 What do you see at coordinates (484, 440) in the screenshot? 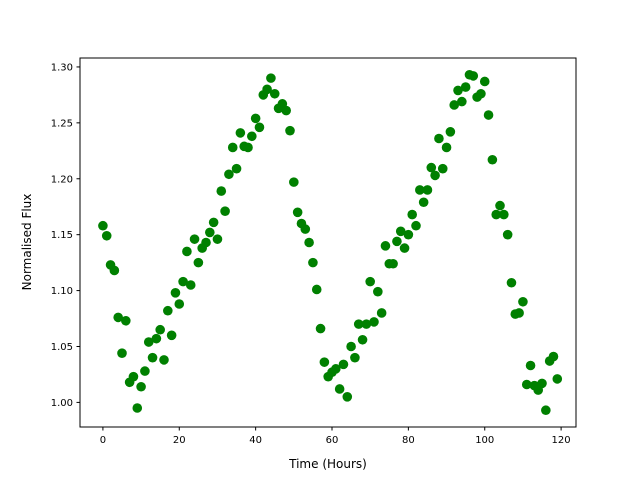
I see `x-tick-label: 100` at bounding box center [484, 440].